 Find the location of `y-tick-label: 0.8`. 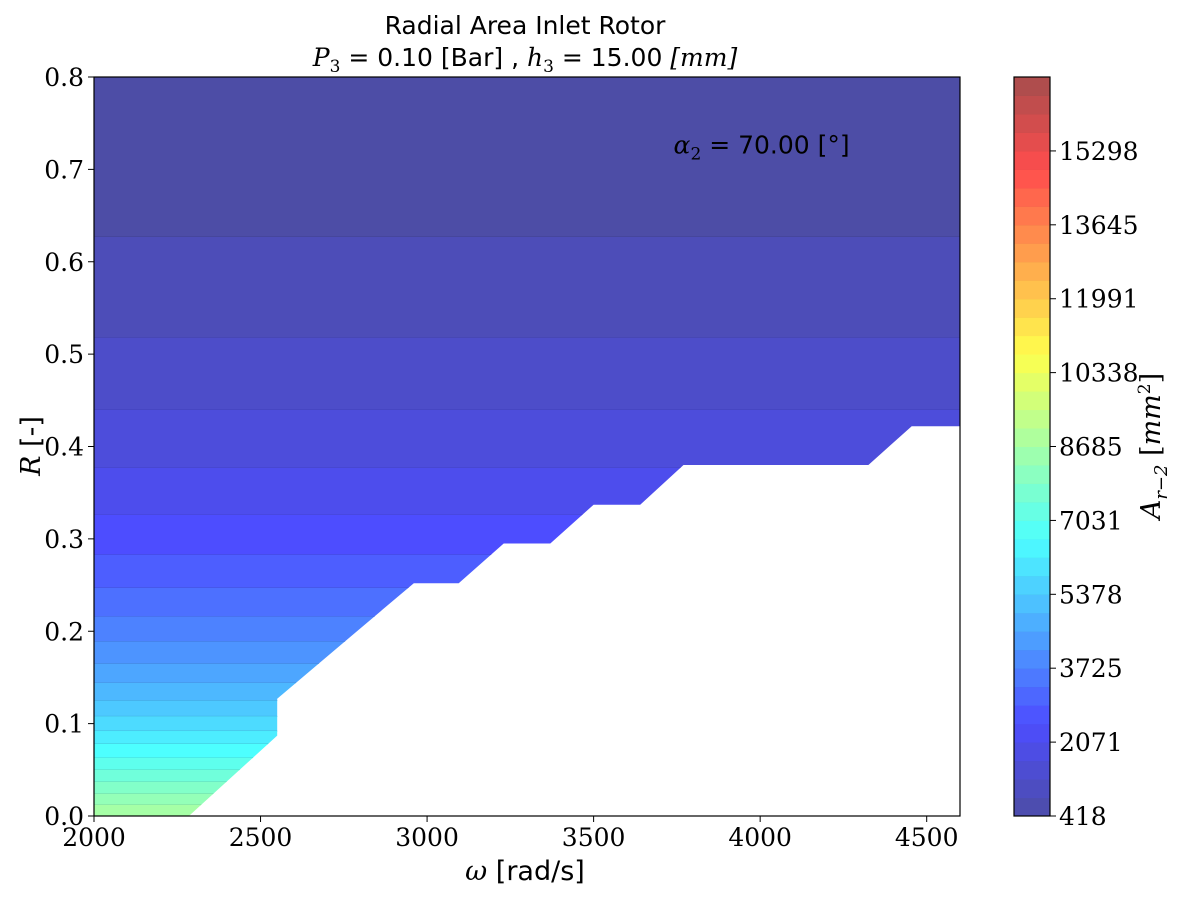

y-tick-label: 0.8 is located at coordinates (64, 77).